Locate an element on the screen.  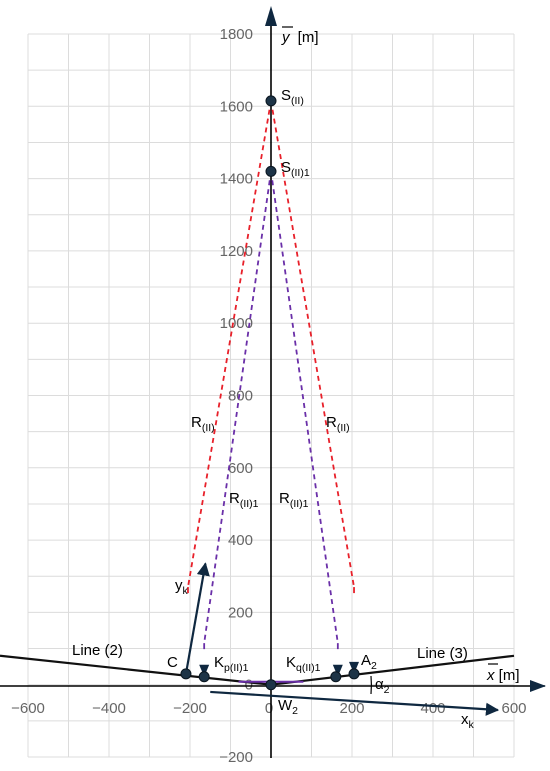
y-tick-label: 1200 is located at coordinates (236, 251).